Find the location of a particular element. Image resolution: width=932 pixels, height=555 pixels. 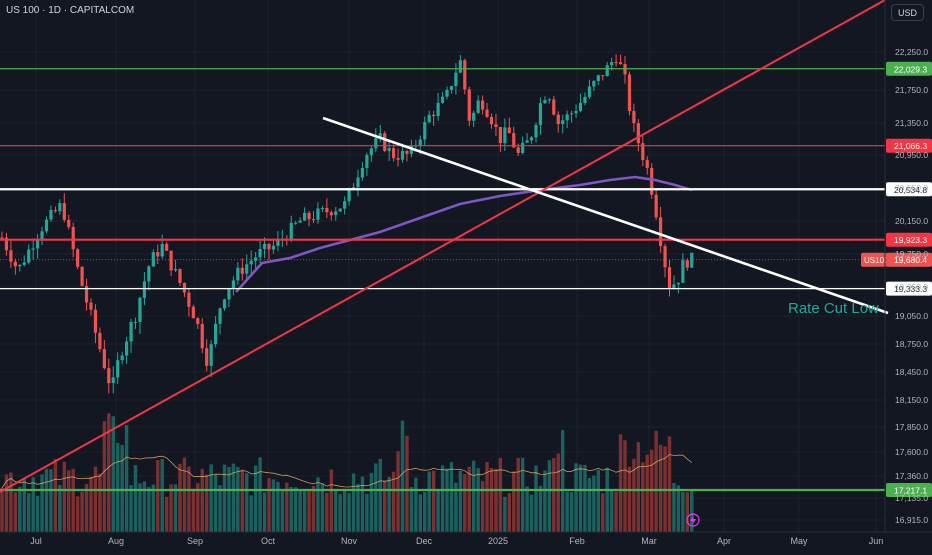

symbol-title: US 100 · 1D · CAPITALCOM is located at coordinates (70, 10).